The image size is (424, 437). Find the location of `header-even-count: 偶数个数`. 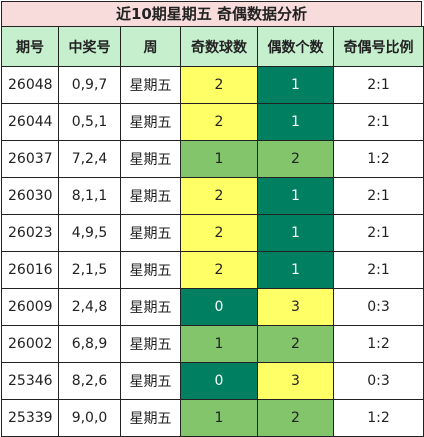

header-even-count: 偶数个数 is located at coordinates (295, 46).